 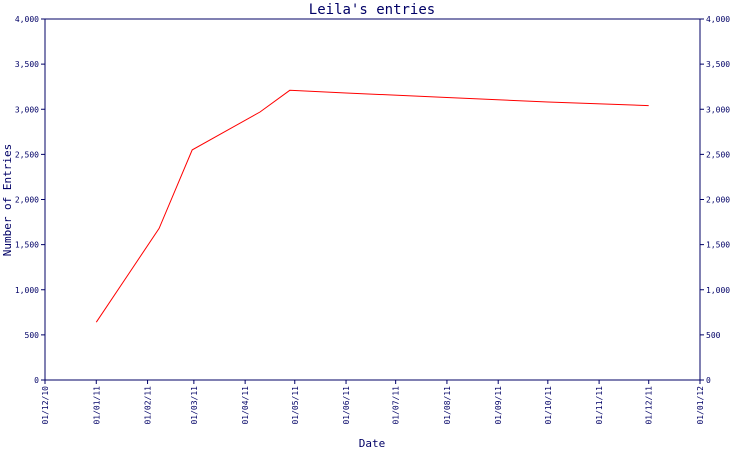 What do you see at coordinates (32, 335) in the screenshot?
I see `y-tick-label: 500` at bounding box center [32, 335].